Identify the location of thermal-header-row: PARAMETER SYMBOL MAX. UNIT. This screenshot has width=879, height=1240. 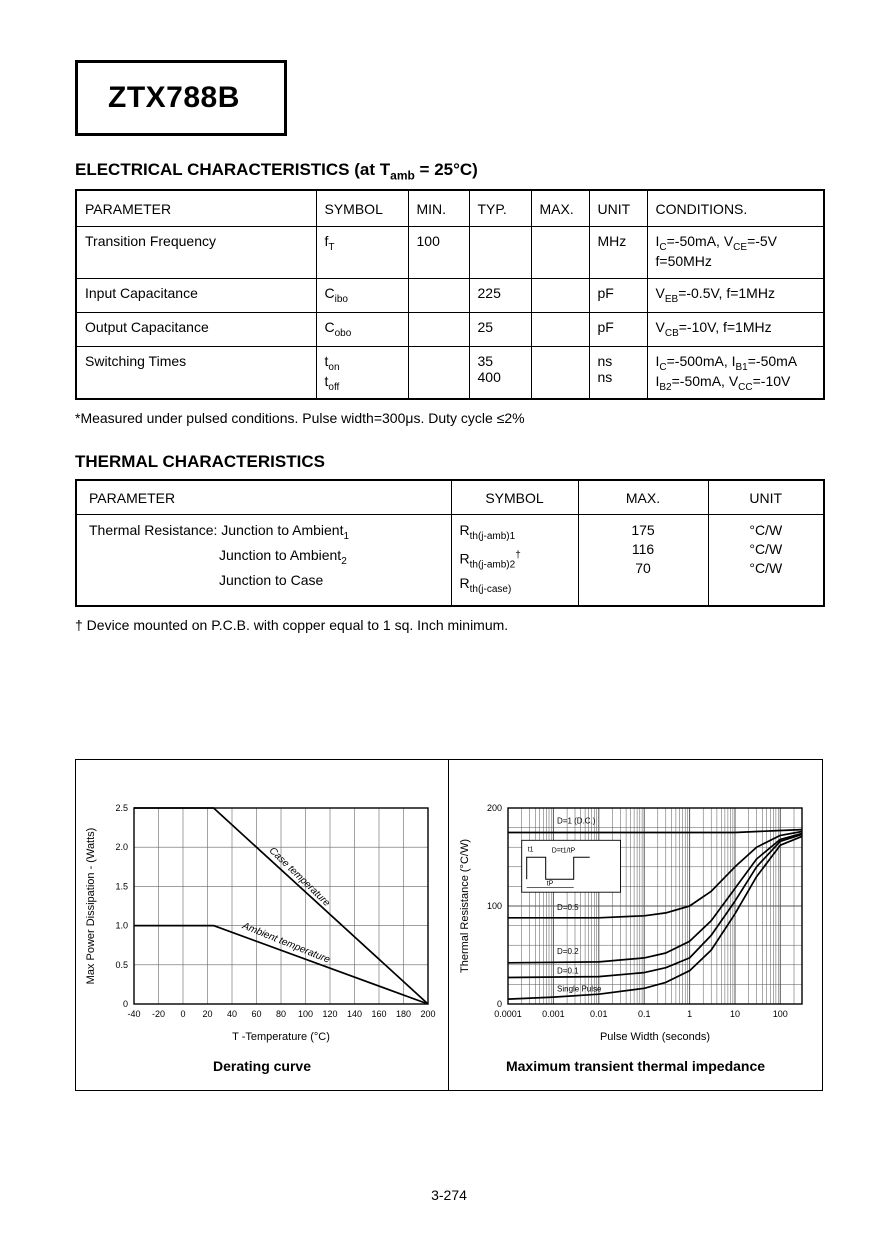
(450, 497).